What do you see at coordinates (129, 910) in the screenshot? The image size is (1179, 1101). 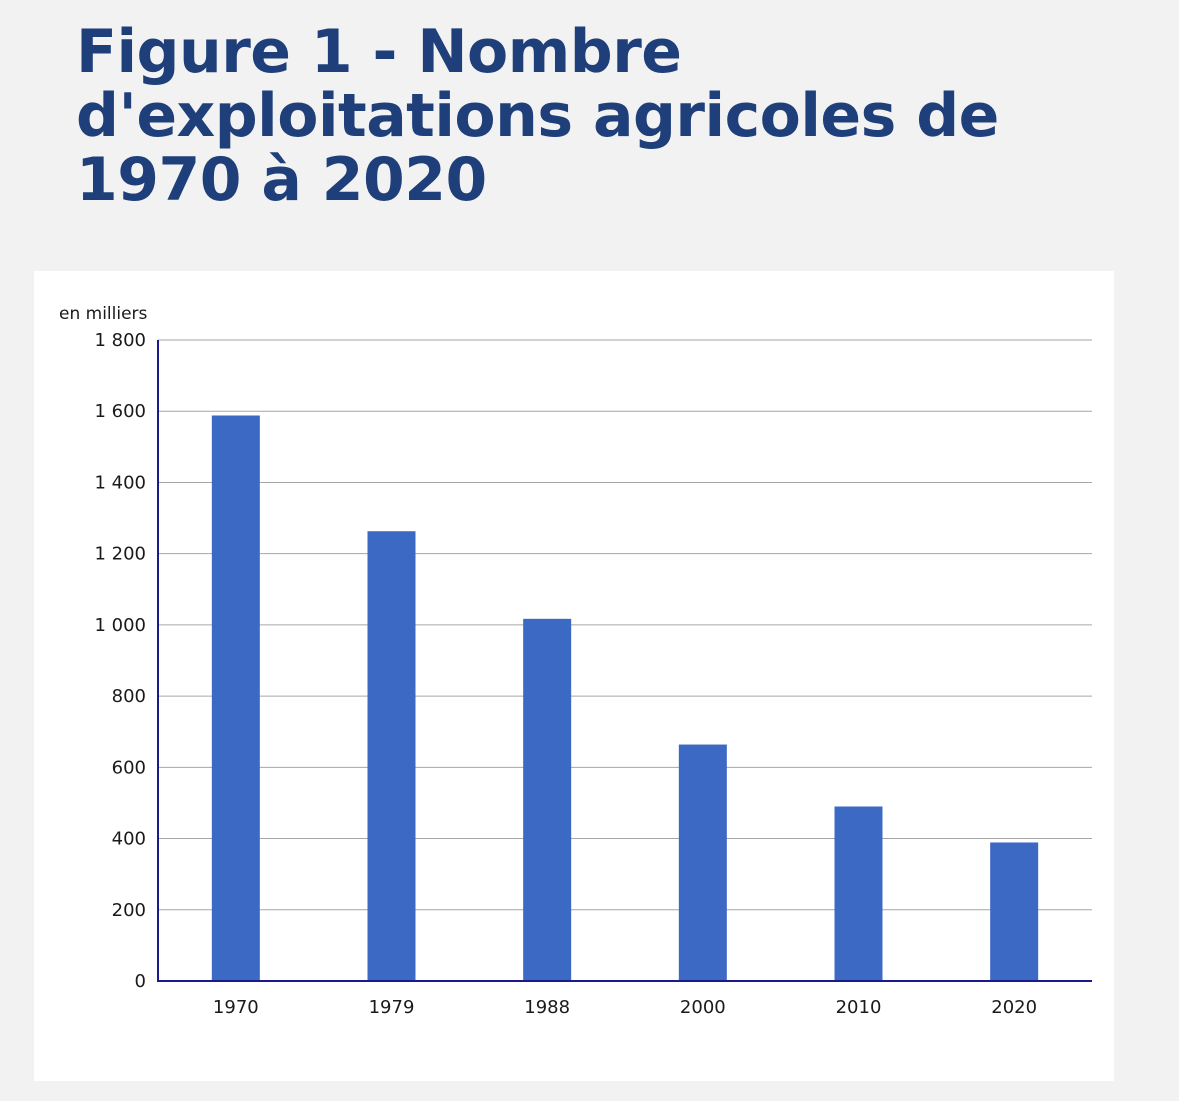 I see `y-tick-label: 200` at bounding box center [129, 910].